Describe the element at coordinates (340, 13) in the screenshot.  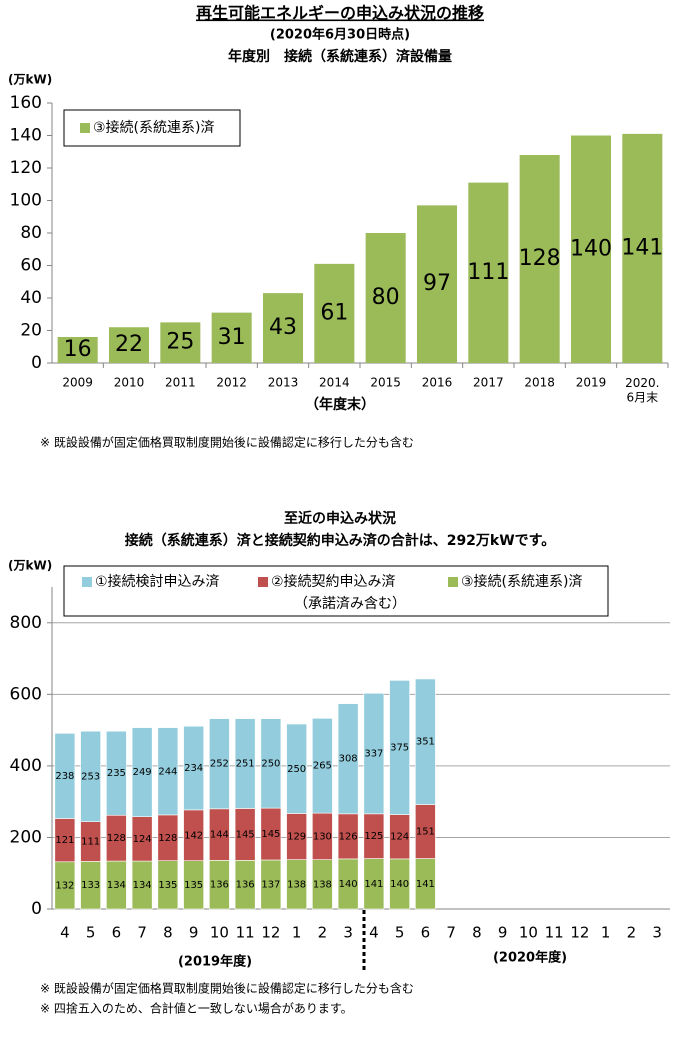
I see `chart-title: 再生可能エネルギーの申込み状況の推移` at that location.